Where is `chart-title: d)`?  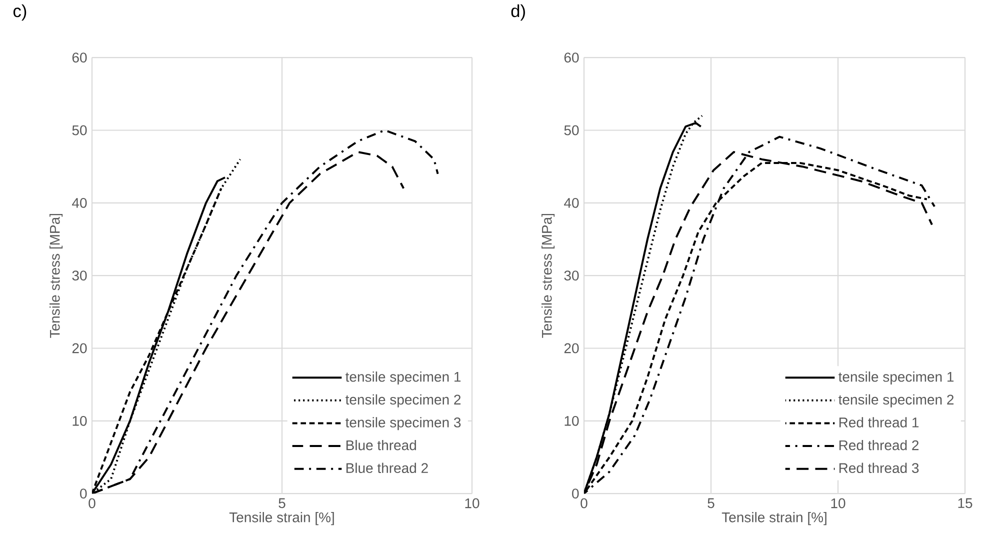 chart-title: d) is located at coordinates (518, 12).